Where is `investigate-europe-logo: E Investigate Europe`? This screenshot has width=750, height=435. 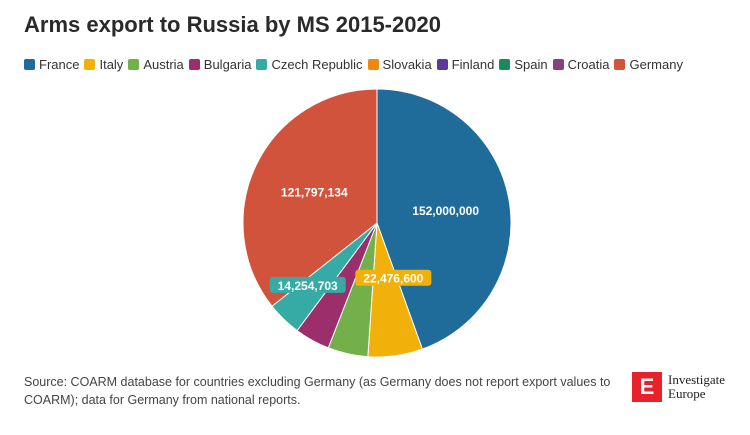
investigate-europe-logo: E Investigate Europe is located at coordinates (678, 387).